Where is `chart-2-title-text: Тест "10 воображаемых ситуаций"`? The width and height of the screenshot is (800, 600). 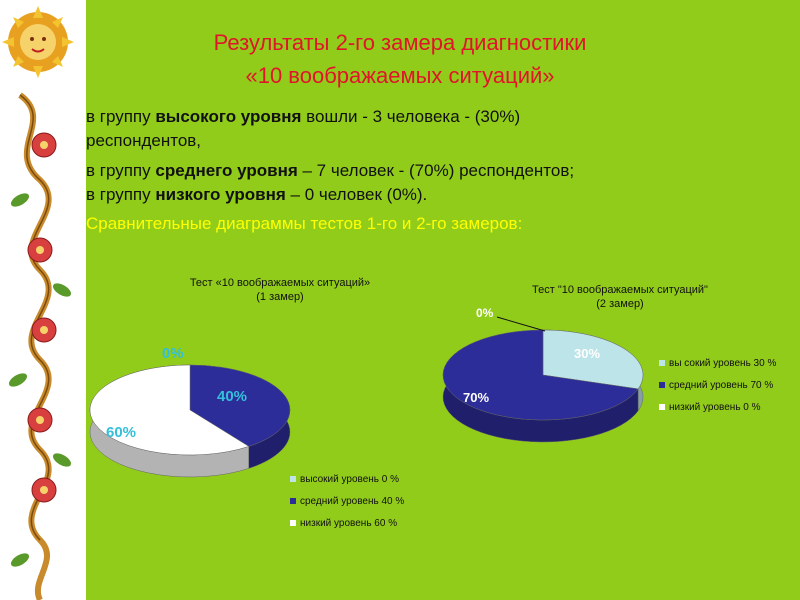
chart-2-title-text: Тест "10 воображаемых ситуаций" is located at coordinates (620, 290).